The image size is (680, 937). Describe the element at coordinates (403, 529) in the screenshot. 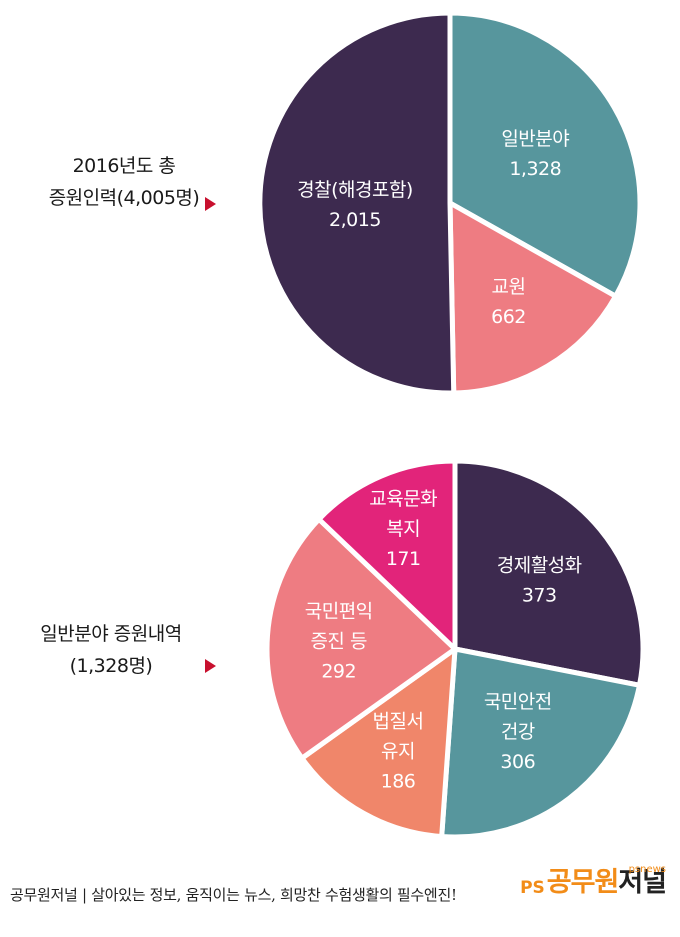

I see `pie2-slice-4-name: 복지` at that location.